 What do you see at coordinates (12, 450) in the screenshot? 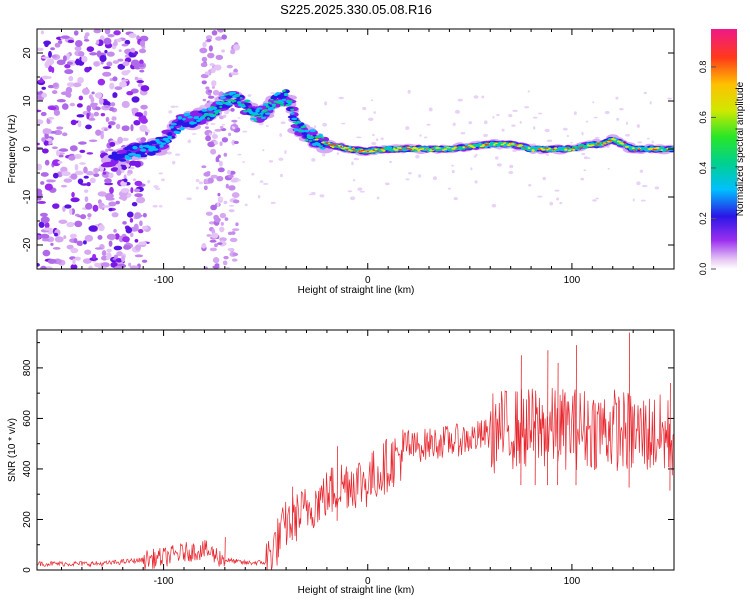
I see `snr-ylabel: SNR (10 * v/v)` at bounding box center [12, 450].